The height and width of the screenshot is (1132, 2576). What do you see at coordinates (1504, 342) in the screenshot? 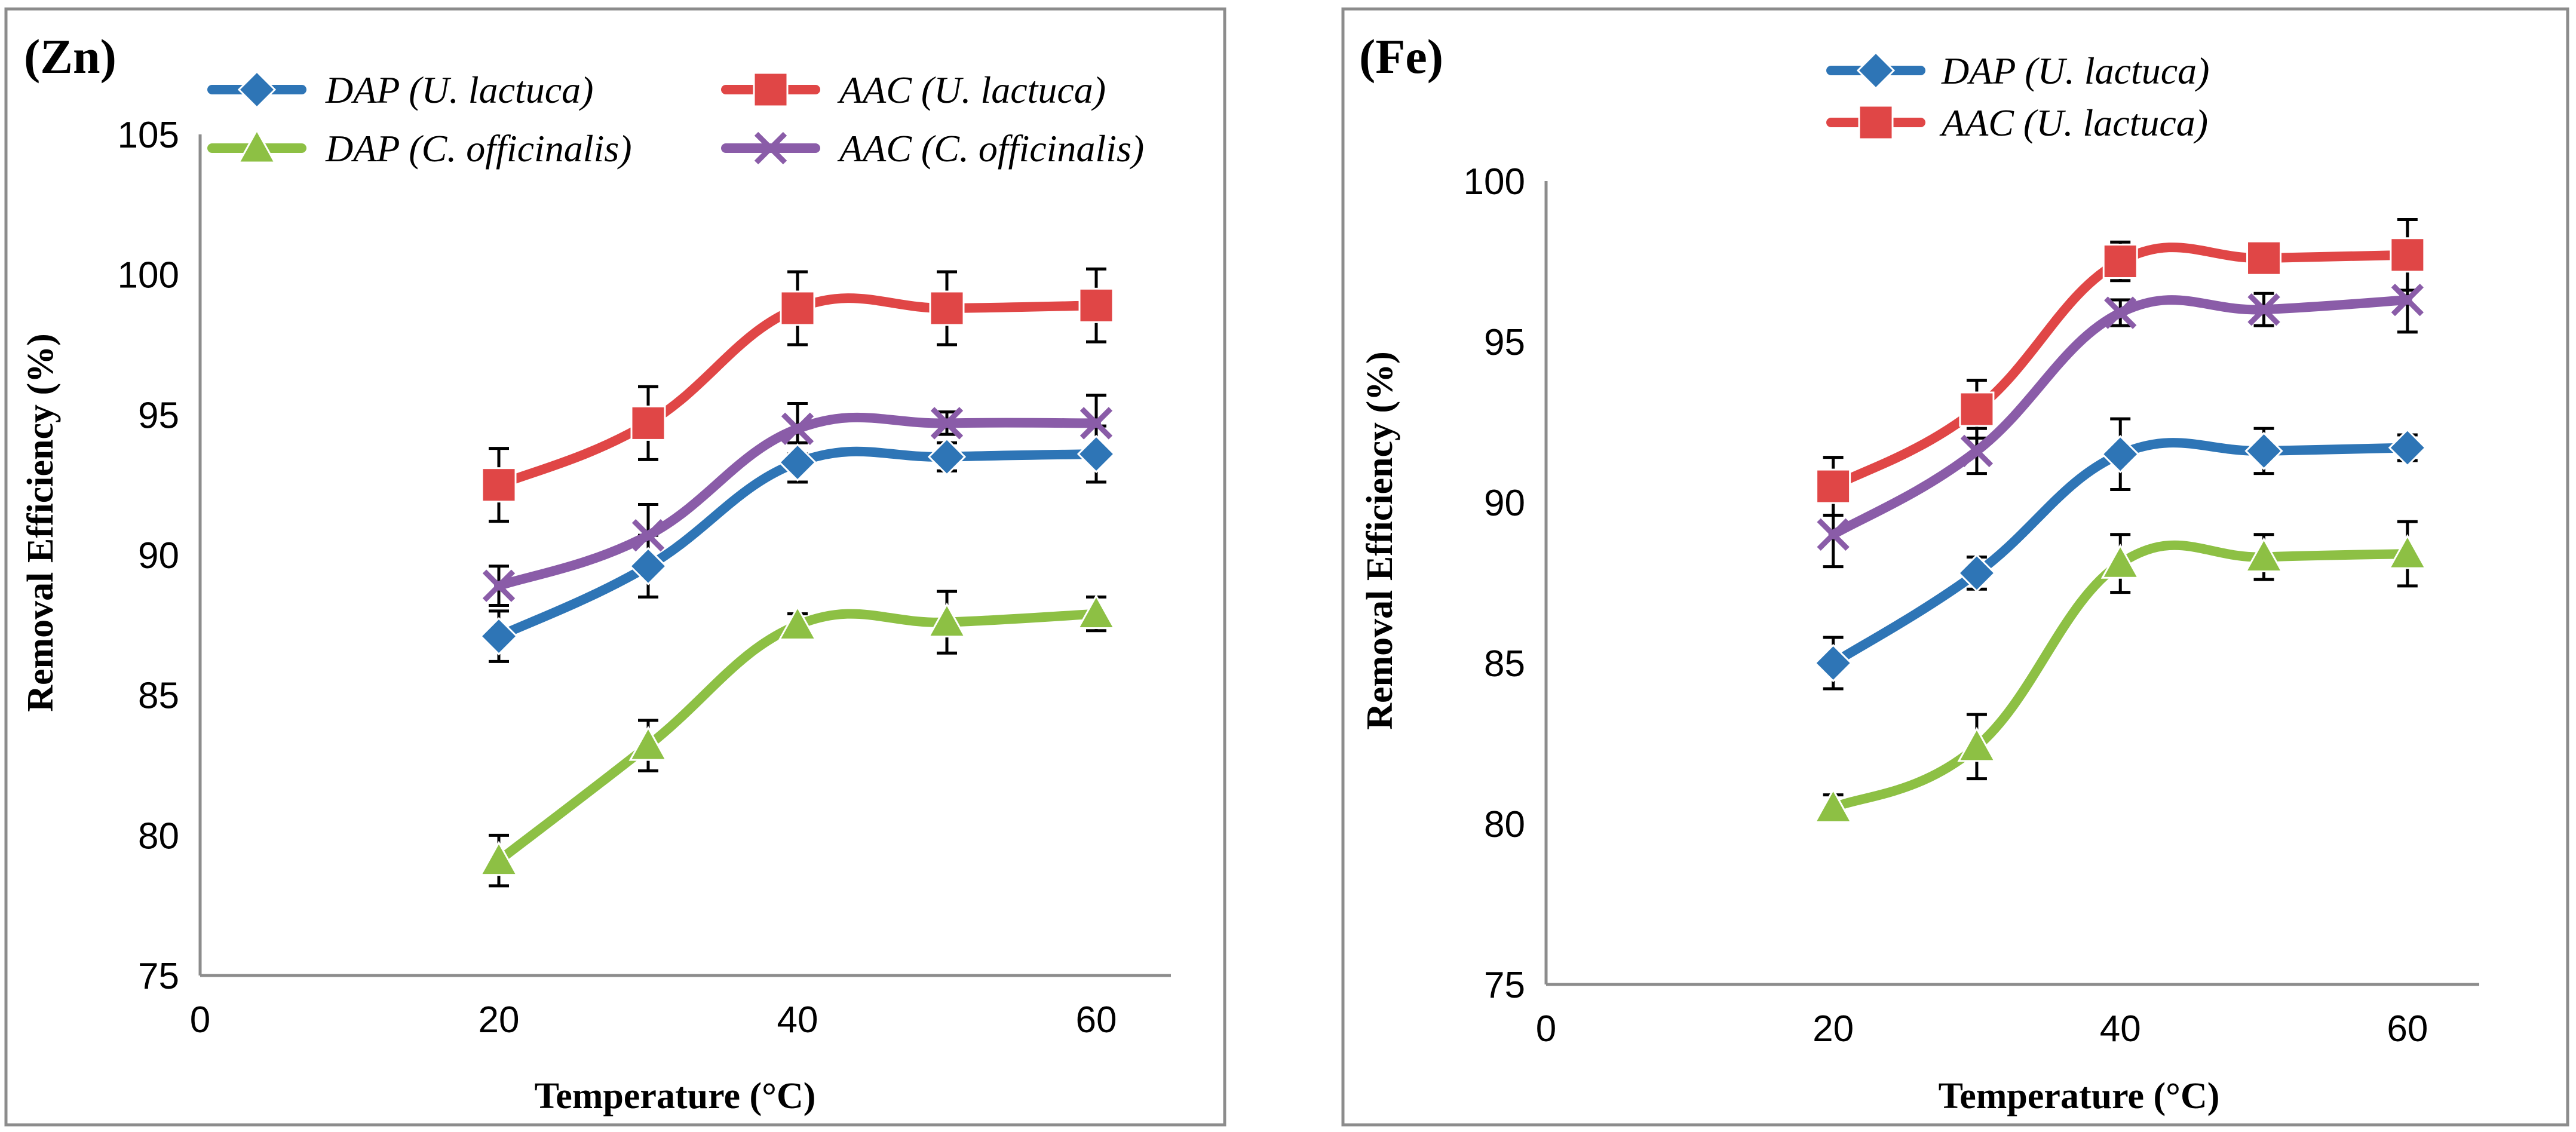
I see `fe-y-tick-label: 95` at bounding box center [1504, 342].